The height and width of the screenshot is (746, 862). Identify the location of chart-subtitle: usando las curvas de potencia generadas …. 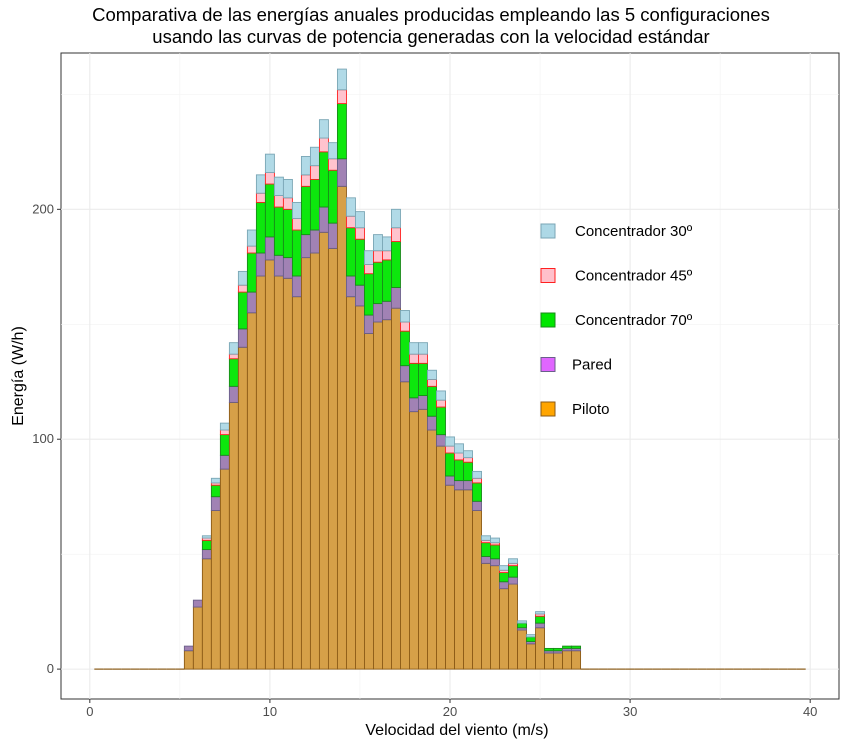
(431, 36).